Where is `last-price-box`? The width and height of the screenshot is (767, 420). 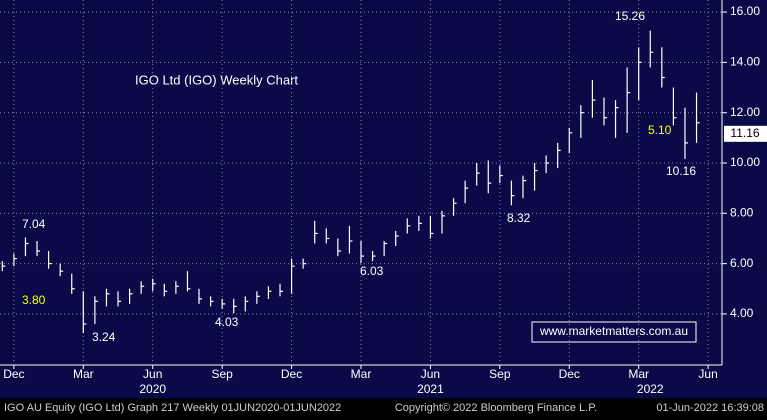 last-price-box is located at coordinates (745, 133).